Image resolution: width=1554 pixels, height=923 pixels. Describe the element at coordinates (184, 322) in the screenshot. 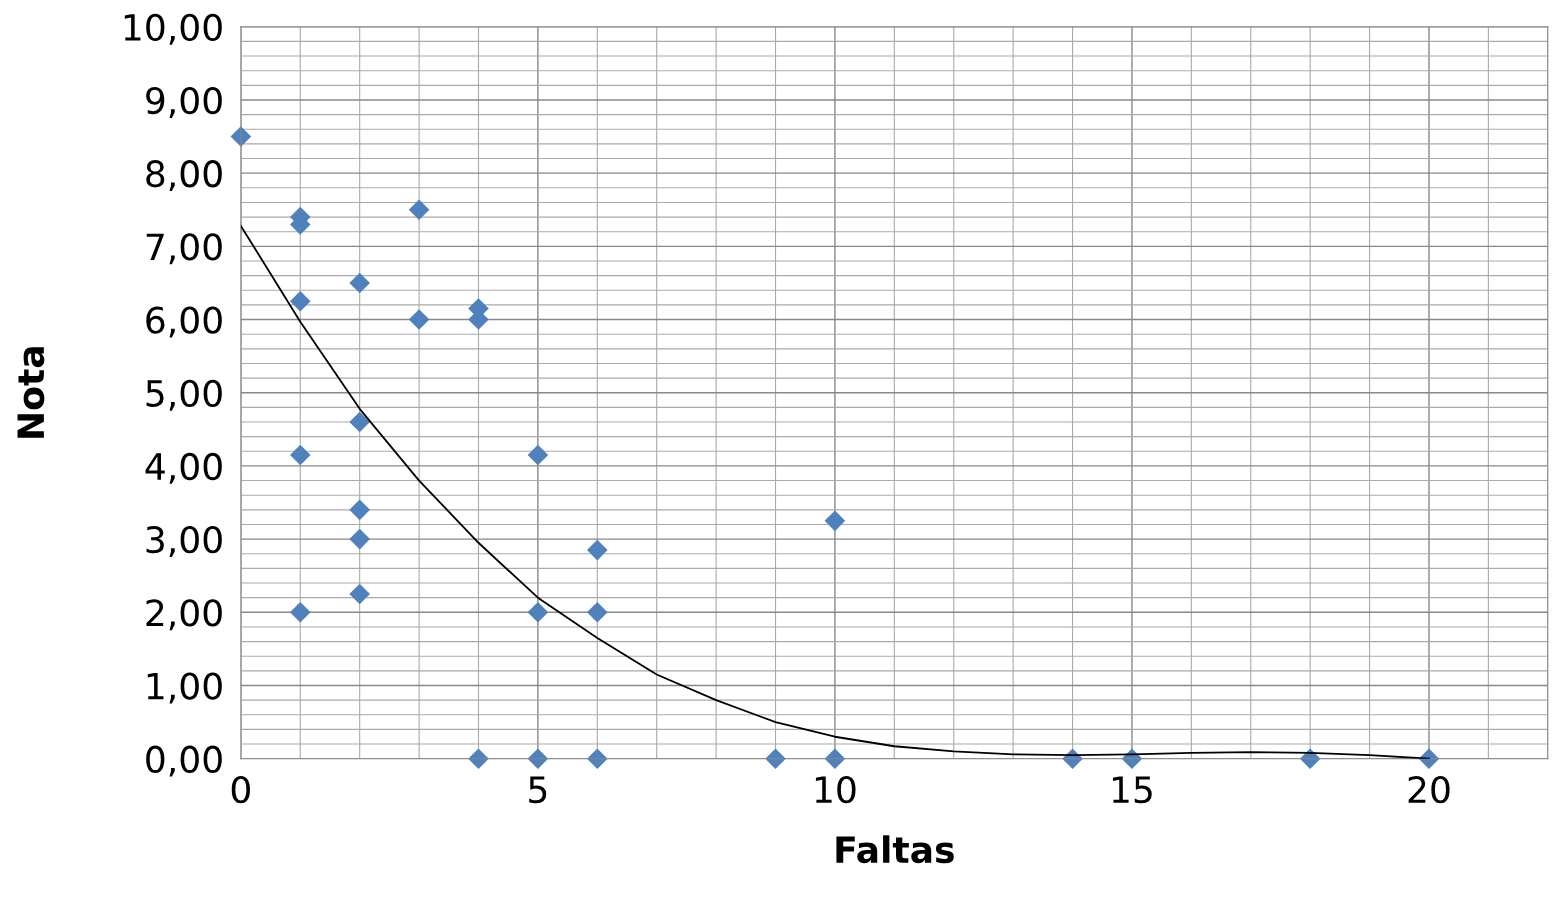

I see `y-tick-label: 6,00` at that location.